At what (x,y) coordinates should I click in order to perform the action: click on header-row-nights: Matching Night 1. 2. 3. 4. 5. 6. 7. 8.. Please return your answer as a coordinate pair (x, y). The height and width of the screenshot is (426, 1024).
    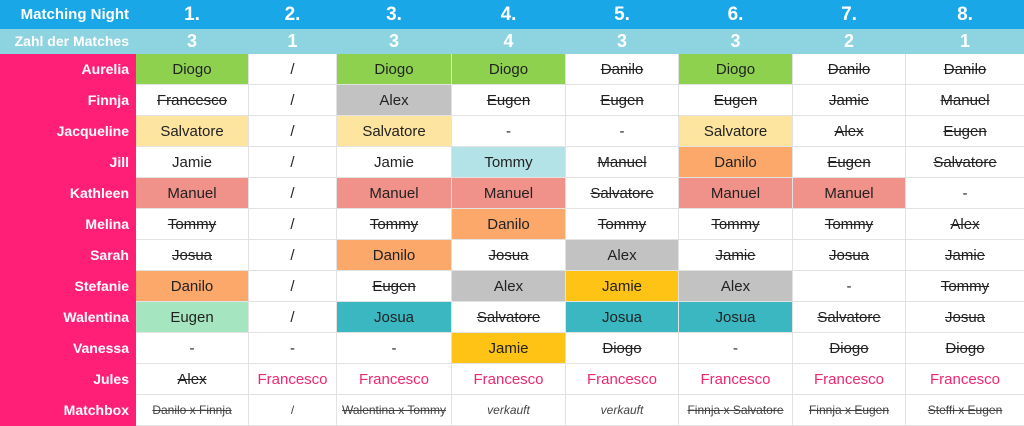
    Looking at the image, I should click on (512, 15).